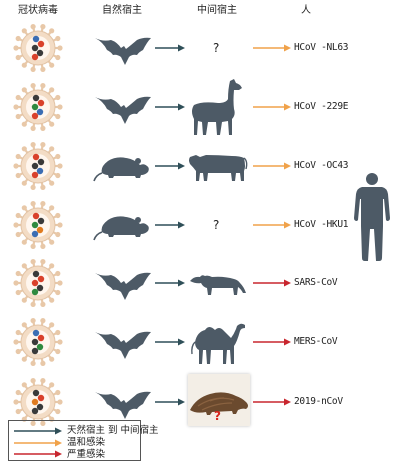 This screenshot has height=466, width=406. I want to click on legend-label-severe: 严重感染, so click(86, 454).